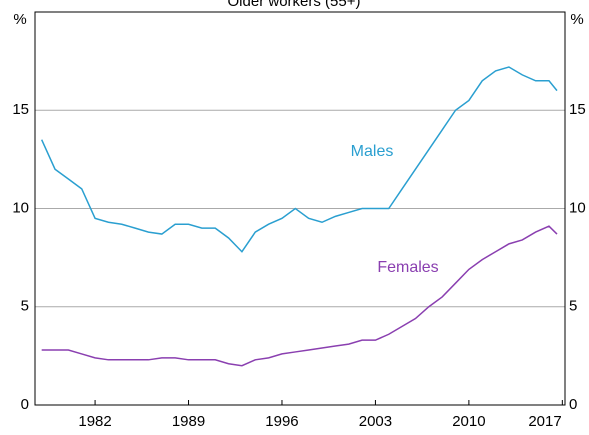  What do you see at coordinates (573, 404) in the screenshot?
I see `y2-tick-label: 0` at bounding box center [573, 404].